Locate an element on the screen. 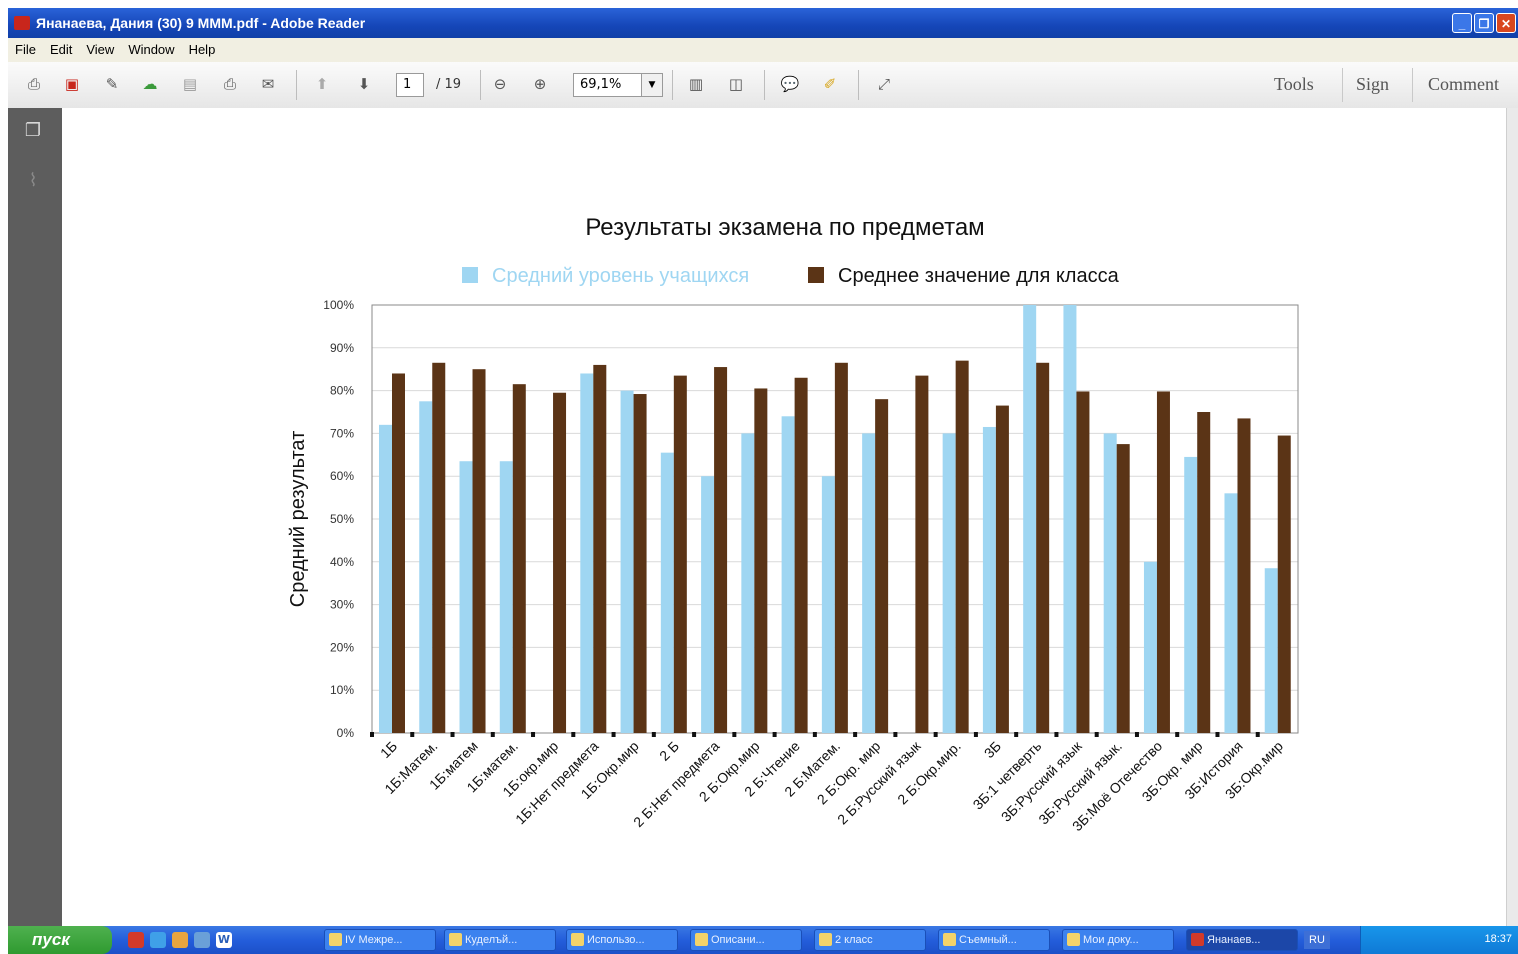  create-pdf-icon: ⎙ is located at coordinates (33, 84).